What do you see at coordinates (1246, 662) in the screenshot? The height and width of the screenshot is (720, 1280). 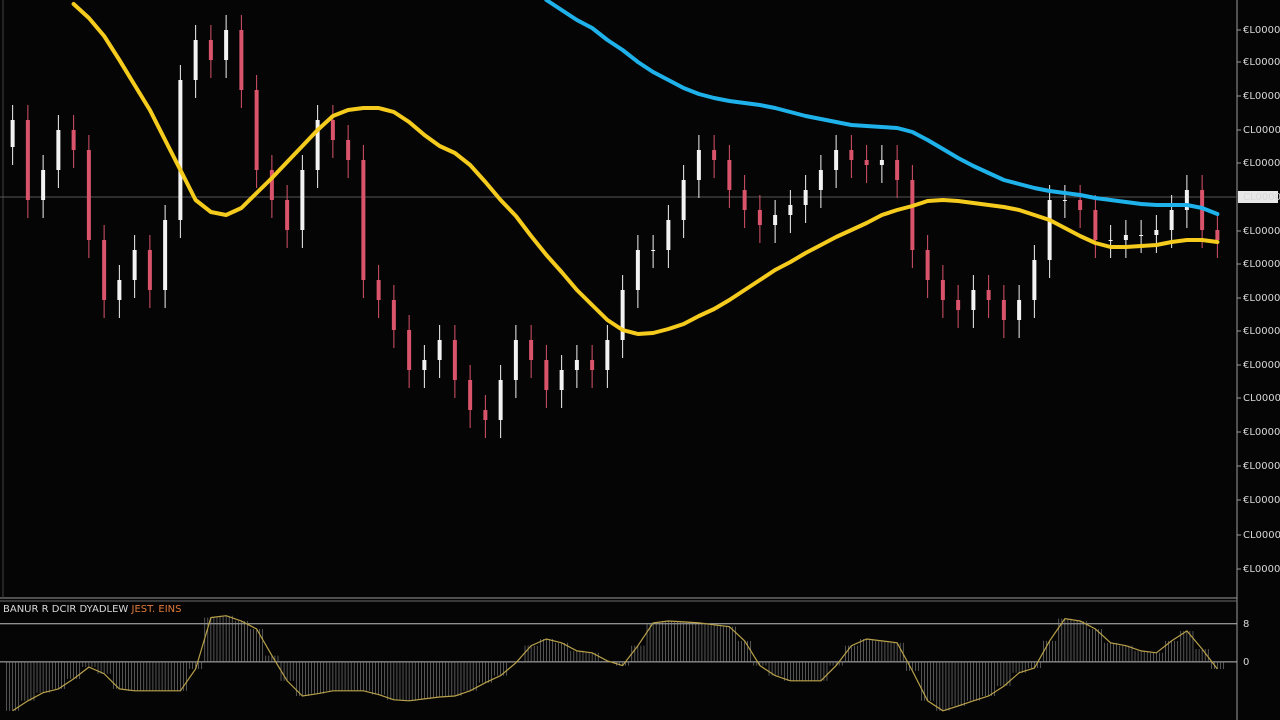 I see `indicator-tick-label: 0` at bounding box center [1246, 662].